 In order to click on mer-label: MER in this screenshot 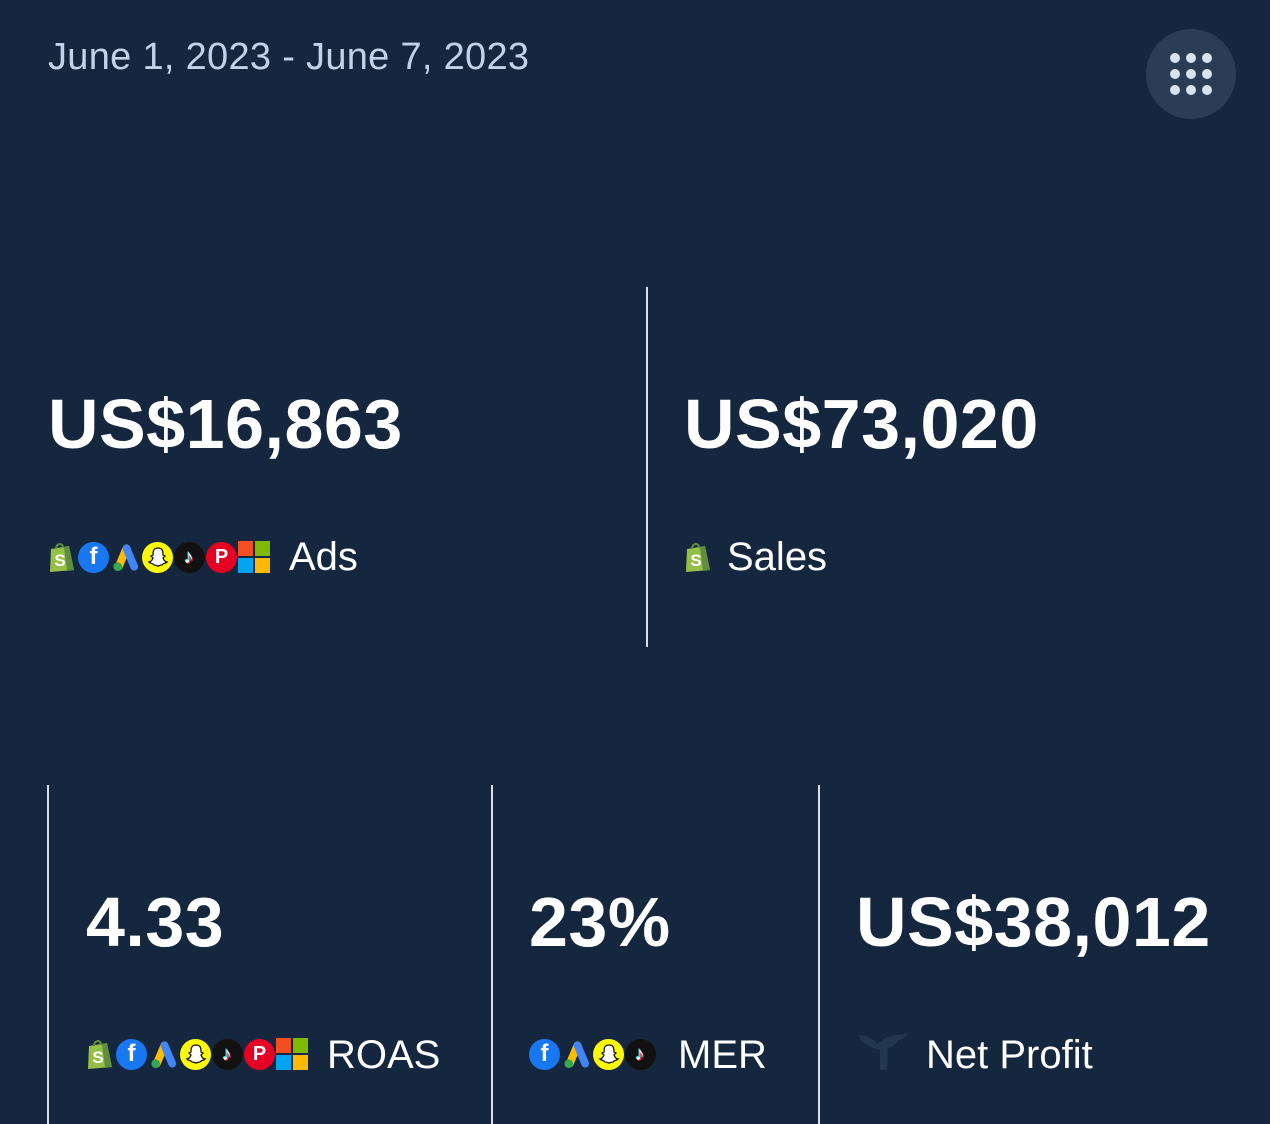, I will do `click(722, 1055)`.